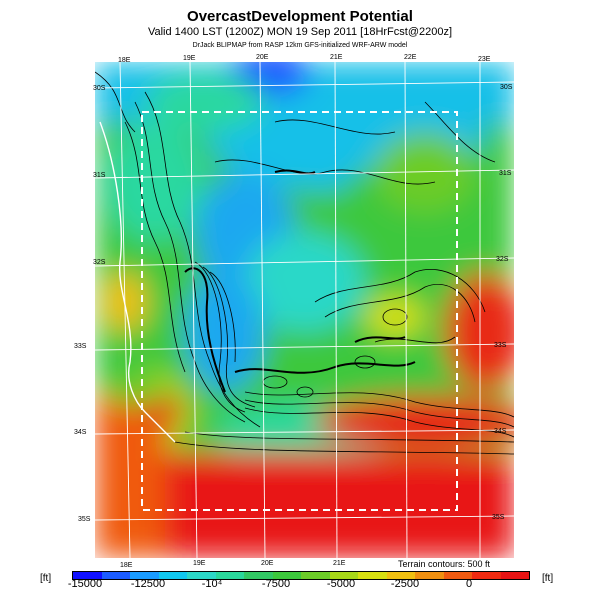 The width and height of the screenshot is (600, 600). Describe the element at coordinates (405, 584) in the screenshot. I see `colorbar-label: -2500` at that location.